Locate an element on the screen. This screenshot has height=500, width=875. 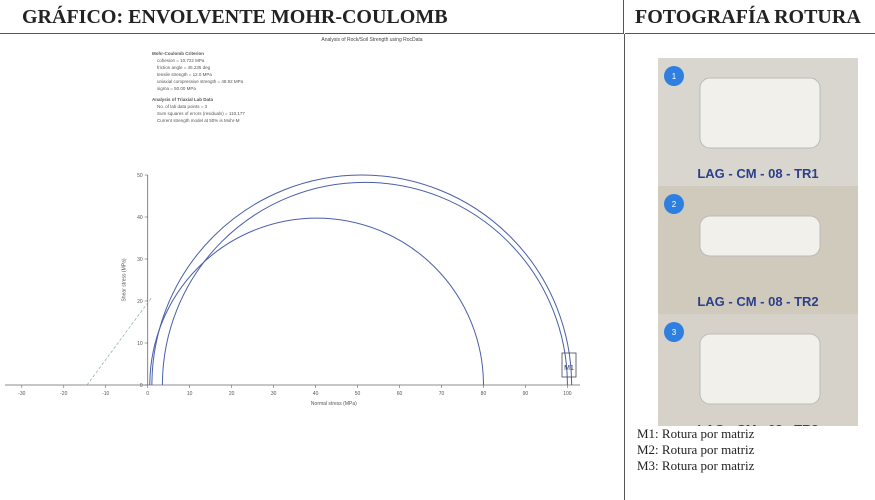
y-tick-label: 40 is located at coordinates (140, 218).